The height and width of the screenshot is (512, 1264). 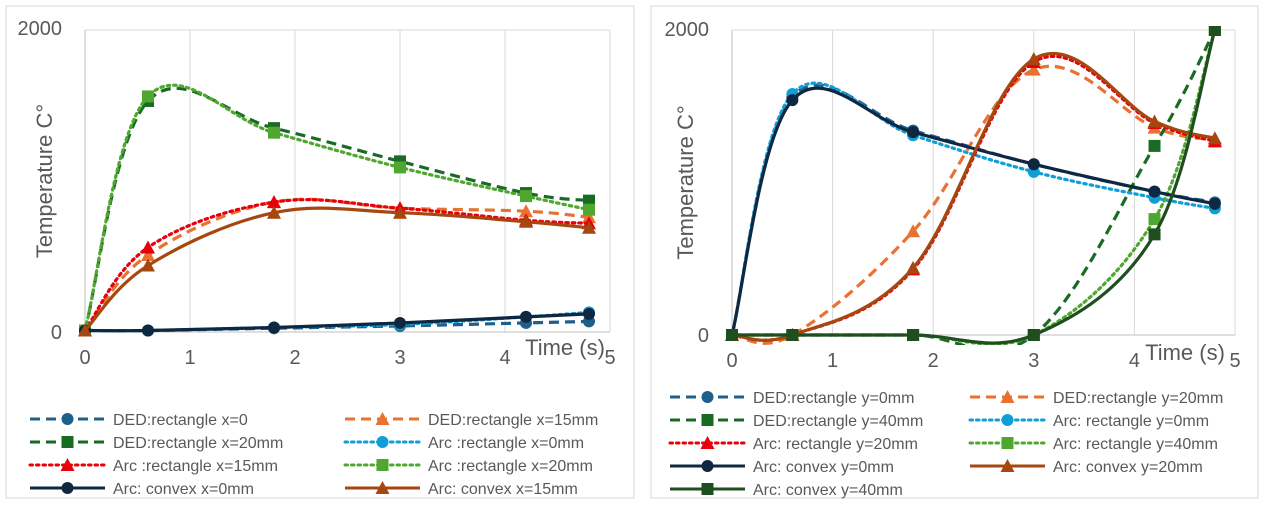 I want to click on legend-label: DED:rectangle y=0mm, so click(x=833, y=398).